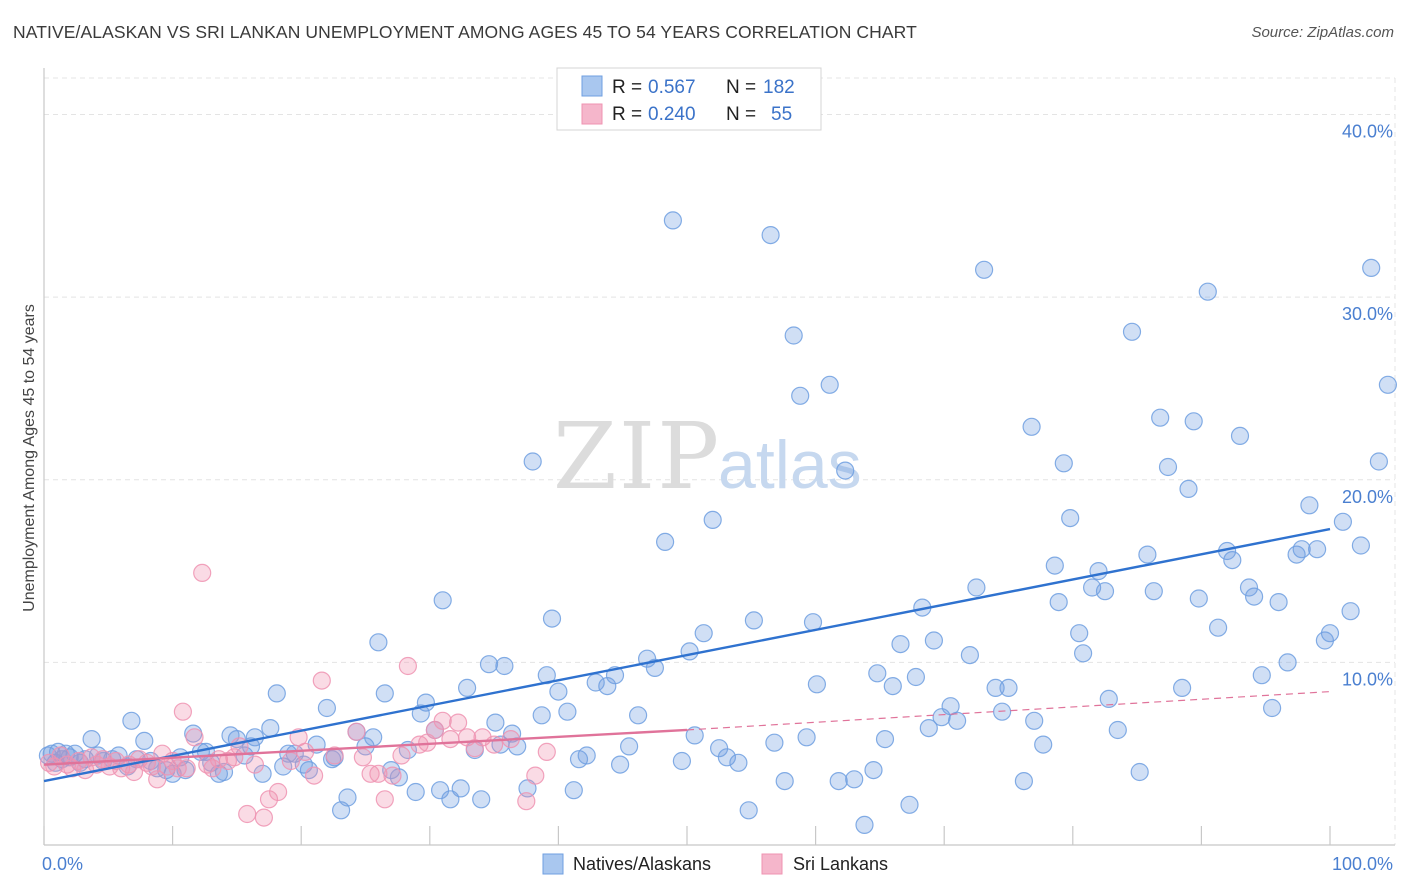 Image resolution: width=1406 pixels, height=892 pixels. What do you see at coordinates (779, 87) in the screenshot?
I see `legend-n-value: 182` at bounding box center [779, 87].